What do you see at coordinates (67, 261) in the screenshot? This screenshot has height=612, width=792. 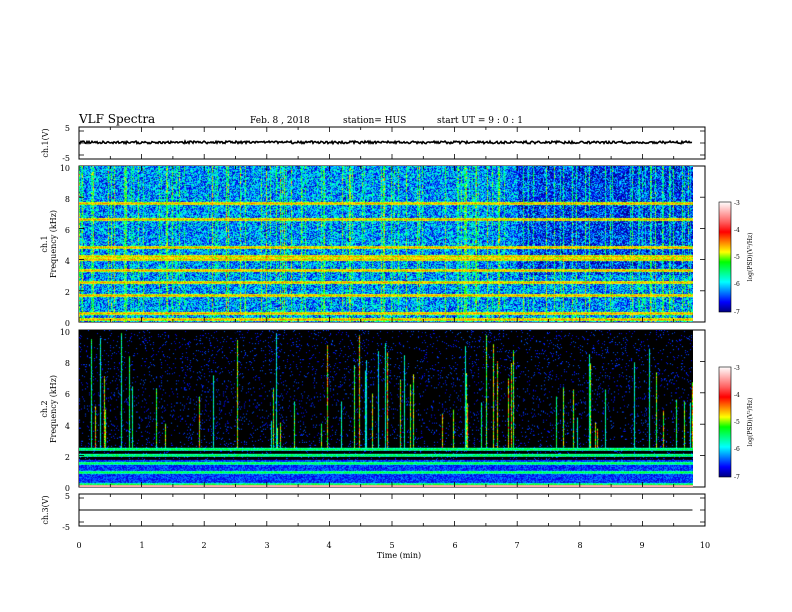 I see `ch1-freq-tick-4: 4` at bounding box center [67, 261].